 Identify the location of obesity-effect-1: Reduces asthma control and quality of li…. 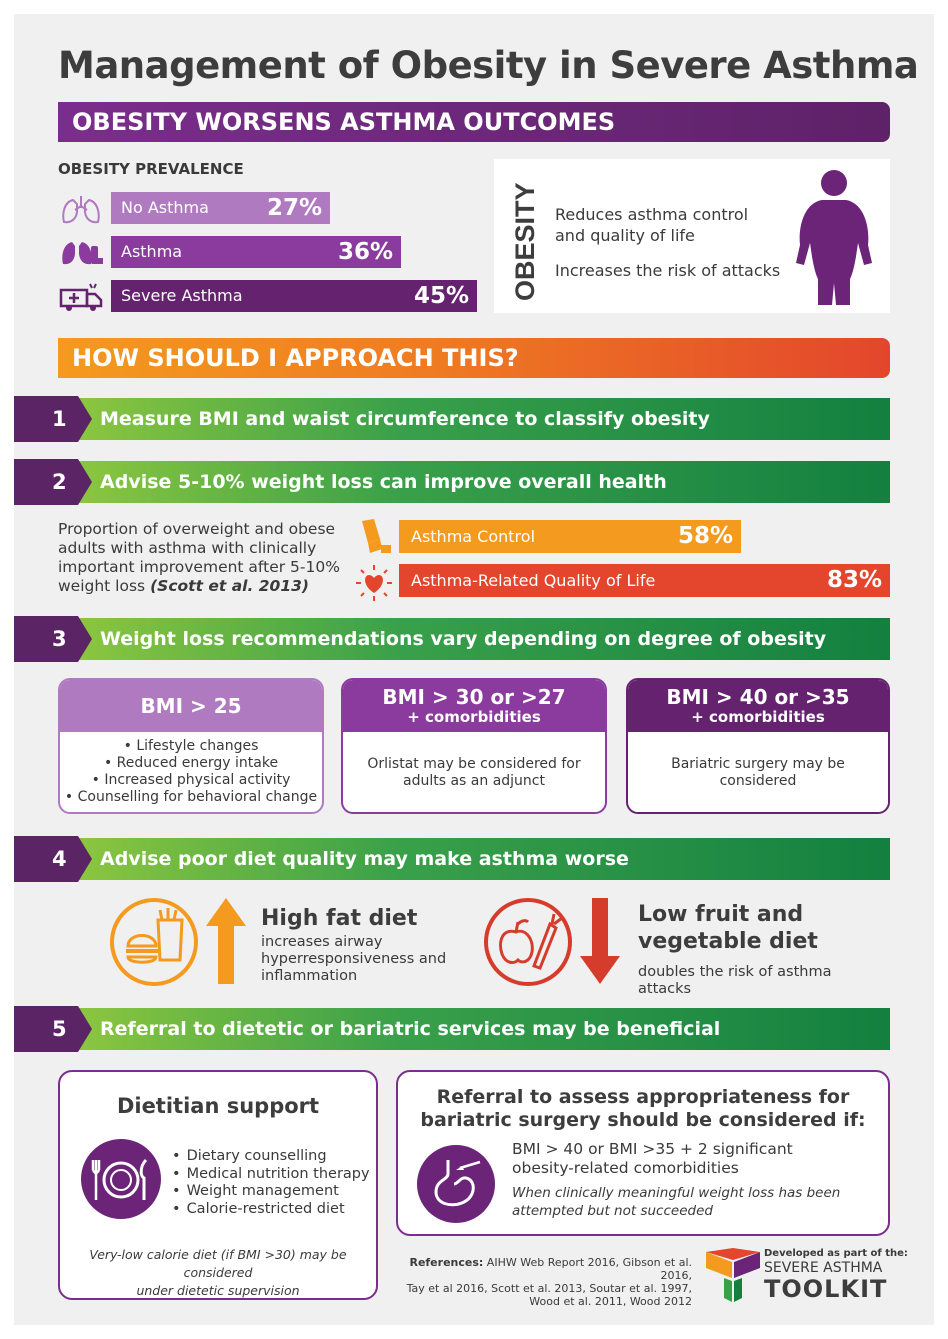
(651, 225).